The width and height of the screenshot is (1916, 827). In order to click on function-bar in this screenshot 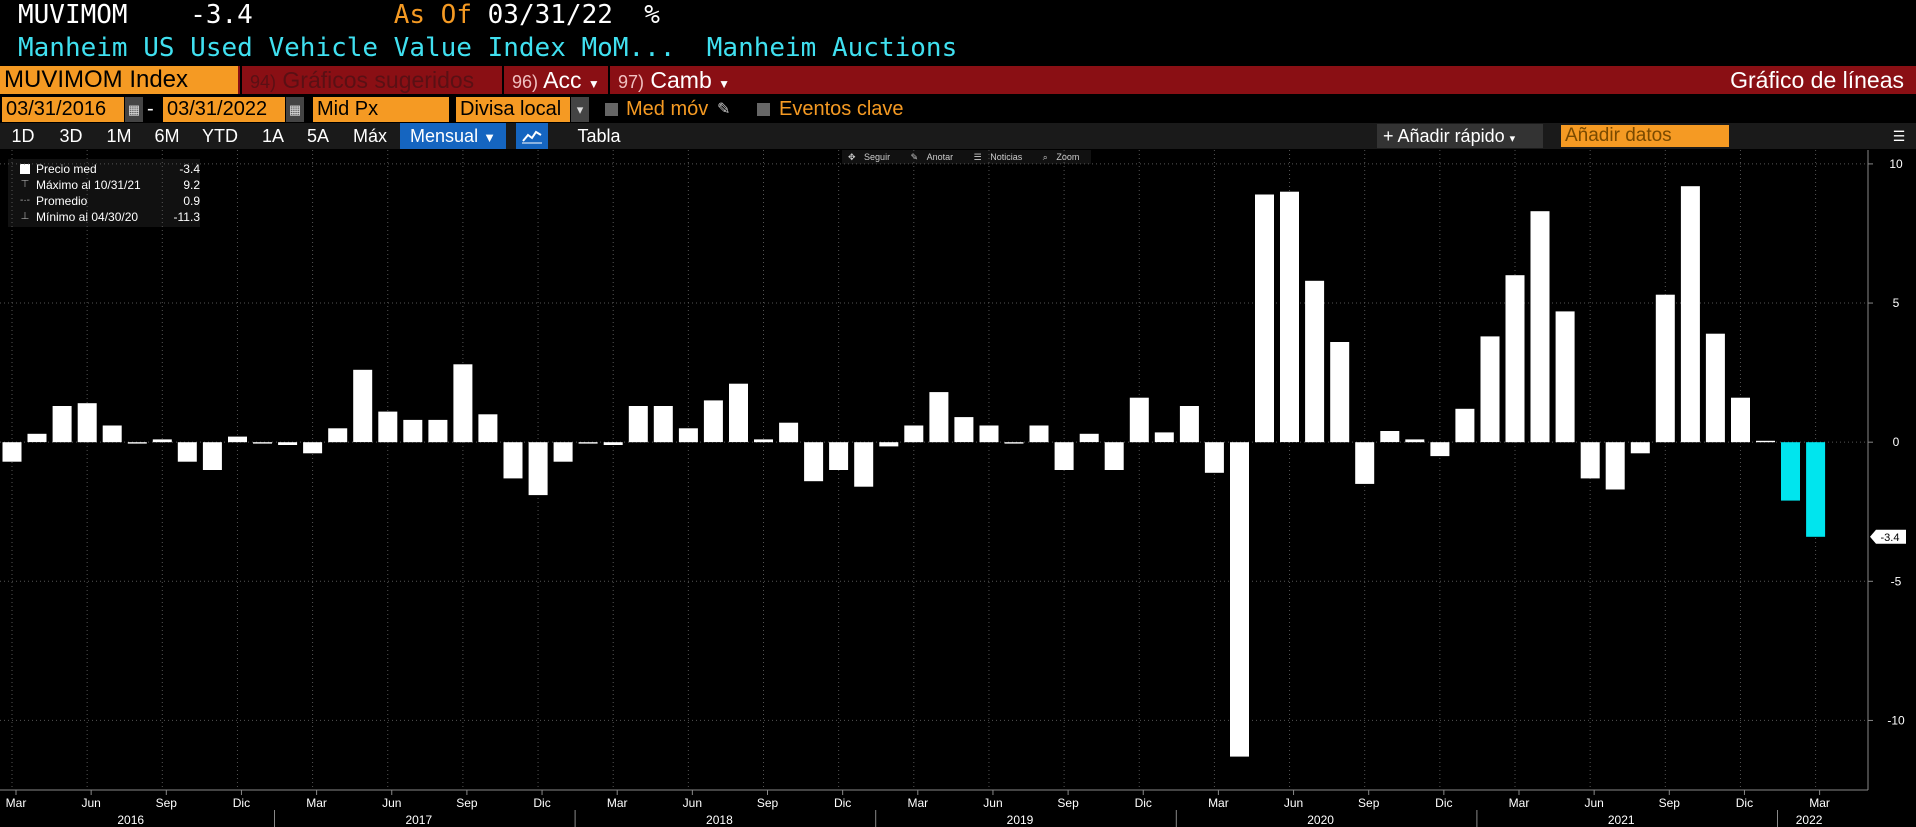, I will do `click(958, 80)`.